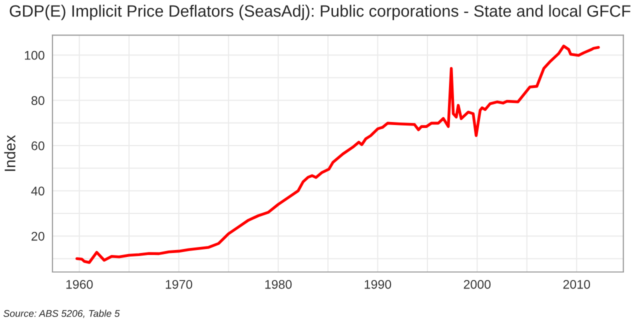  I want to click on x-tick-label: 2000, so click(477, 284).